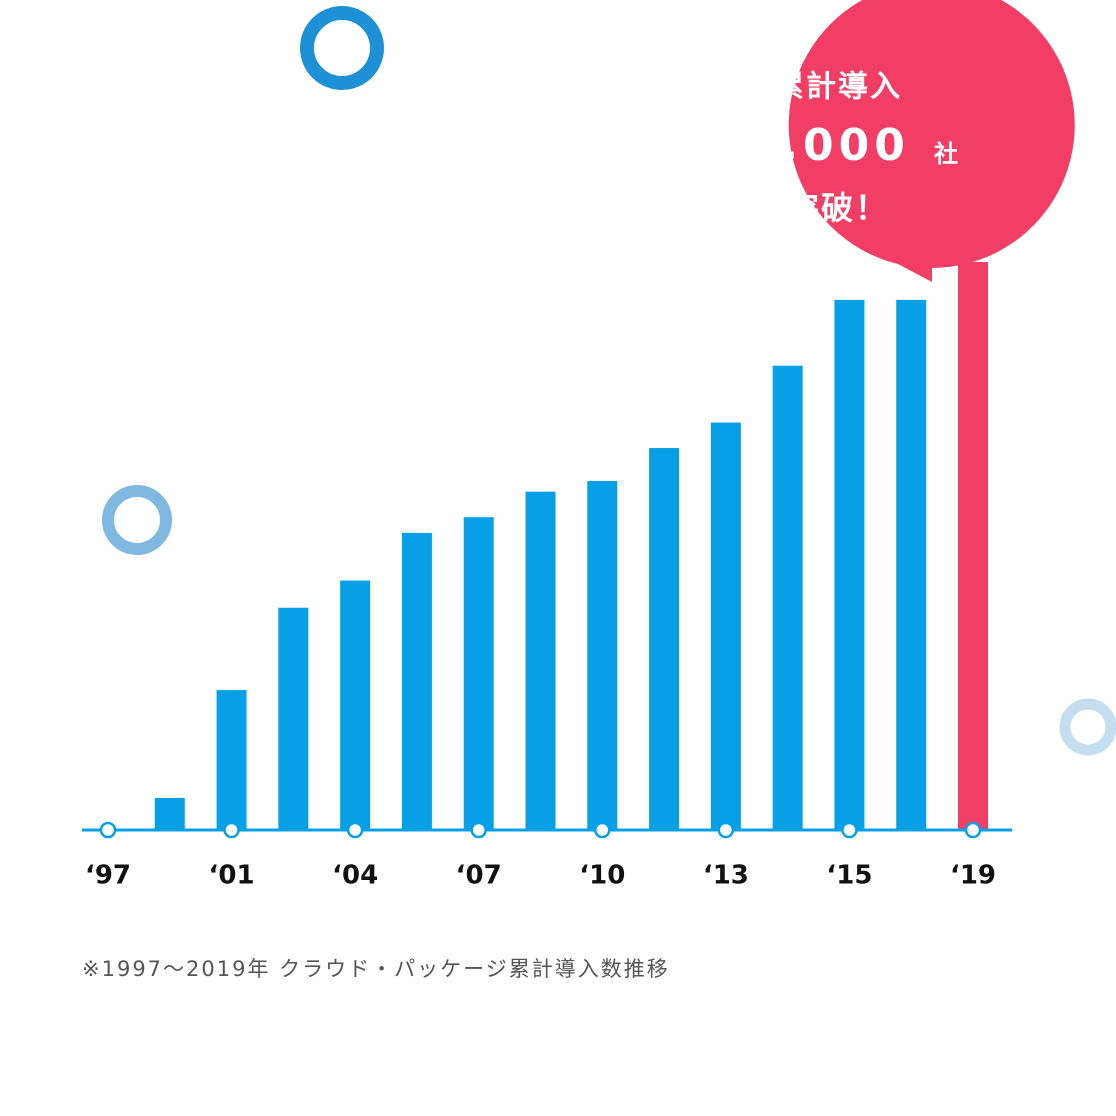 This screenshot has height=1116, width=1116. What do you see at coordinates (355, 876) in the screenshot?
I see `x-tick-label: ‘04` at bounding box center [355, 876].